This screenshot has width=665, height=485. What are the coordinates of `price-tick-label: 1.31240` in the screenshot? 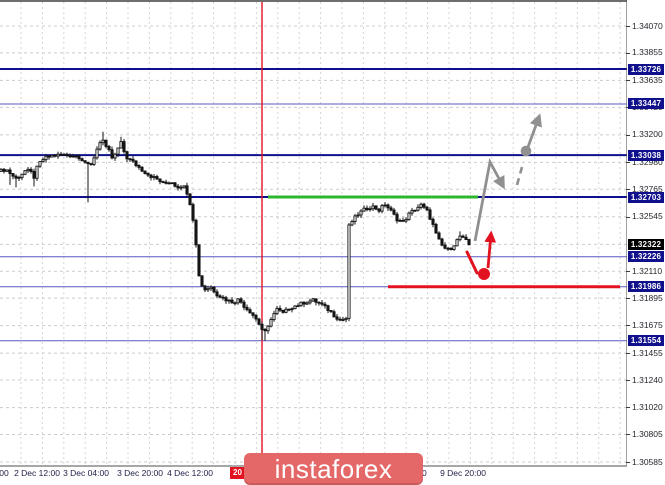 It's located at (645, 380).